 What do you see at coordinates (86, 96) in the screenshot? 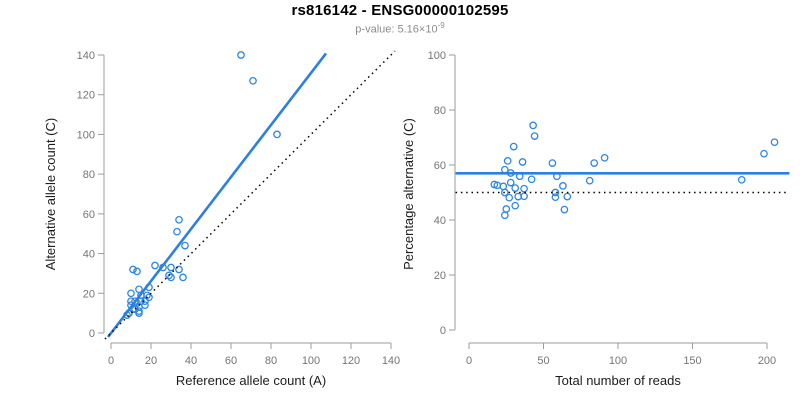
I see `y-tick-label: 120` at bounding box center [86, 96].